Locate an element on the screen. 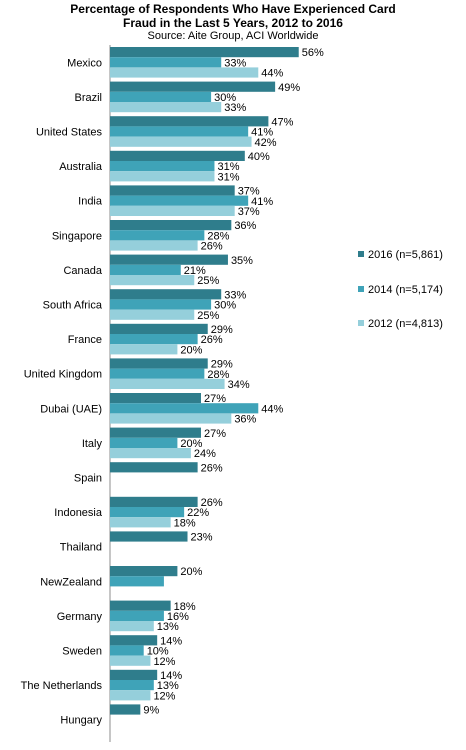 The width and height of the screenshot is (466, 750). category-label: Sweden is located at coordinates (82, 652).